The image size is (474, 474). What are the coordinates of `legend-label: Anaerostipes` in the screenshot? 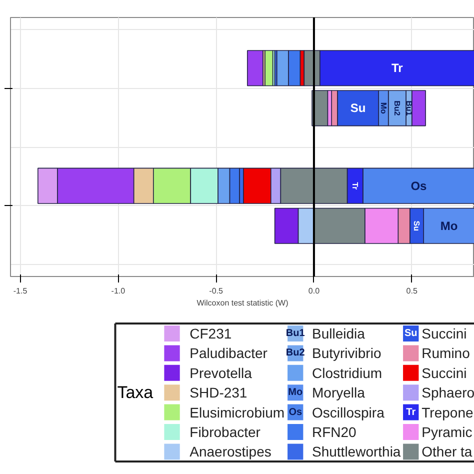 It's located at (231, 452).